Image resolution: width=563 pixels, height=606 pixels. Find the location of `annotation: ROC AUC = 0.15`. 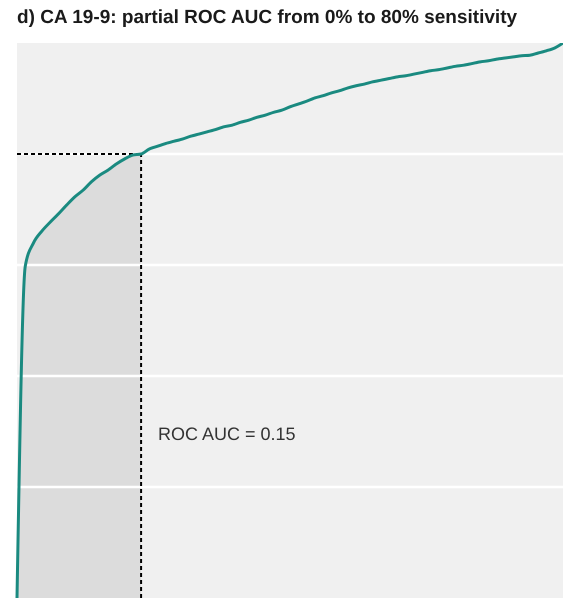

annotation: ROC AUC = 0.15 is located at coordinates (227, 434).